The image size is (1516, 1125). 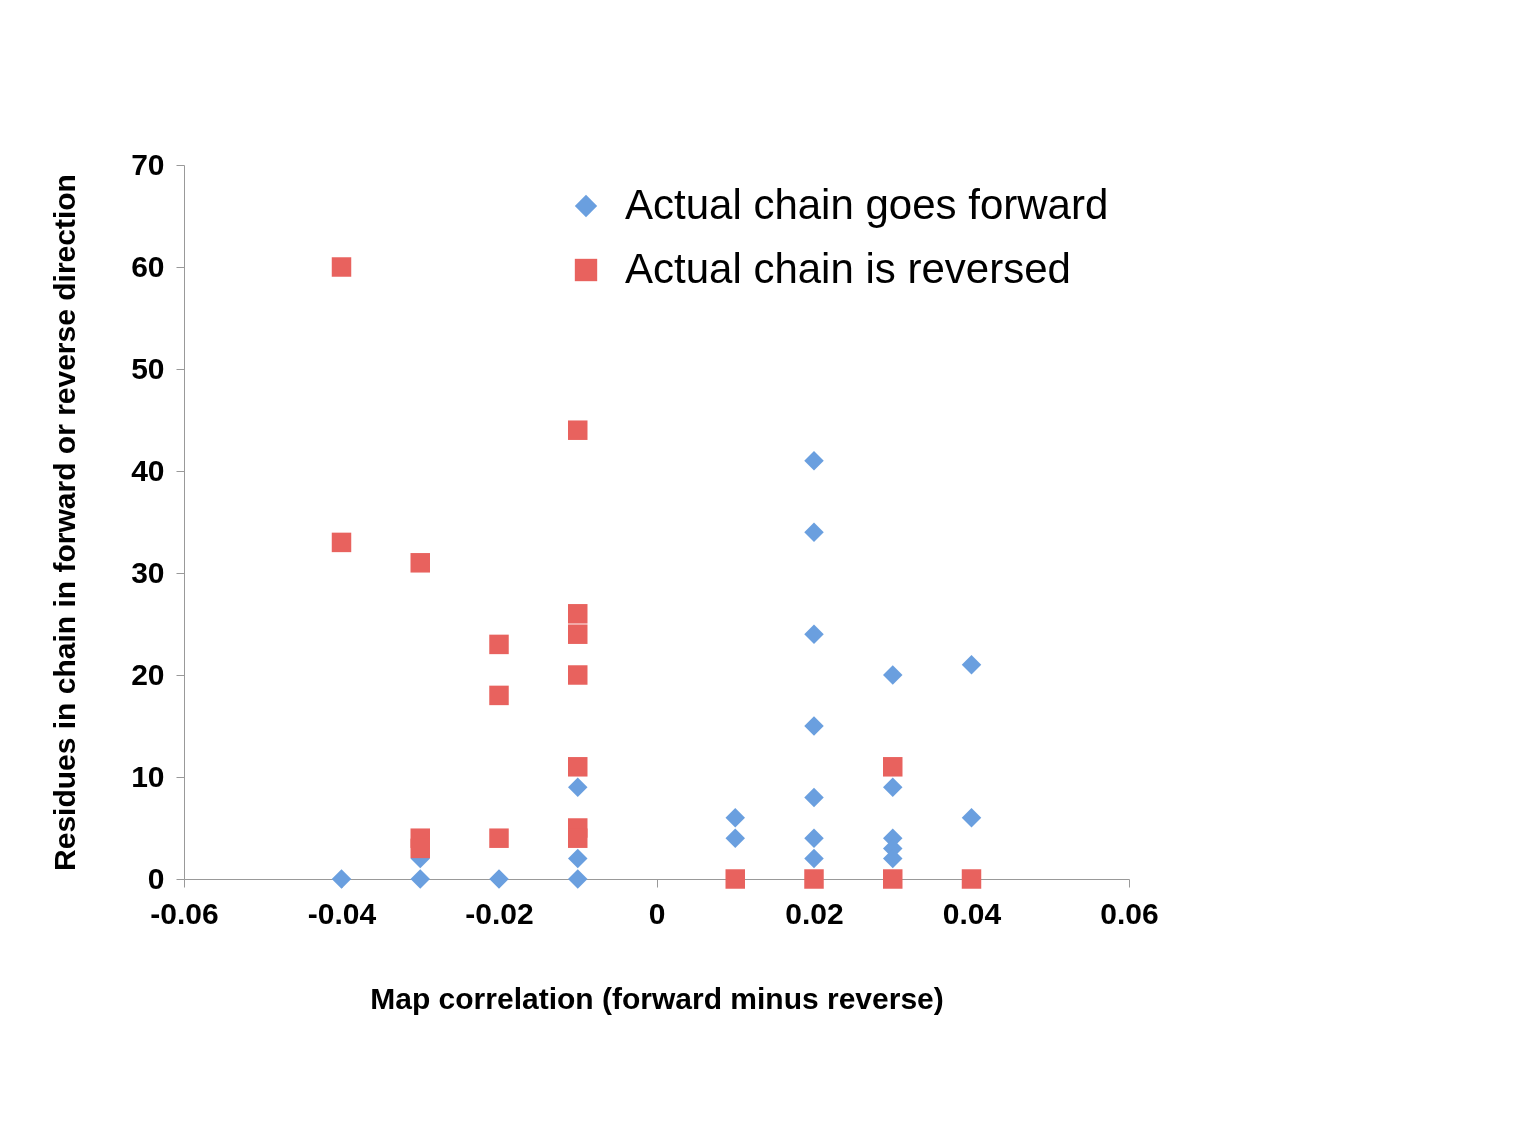 I want to click on x-tick-label: -0.04, so click(x=342, y=913).